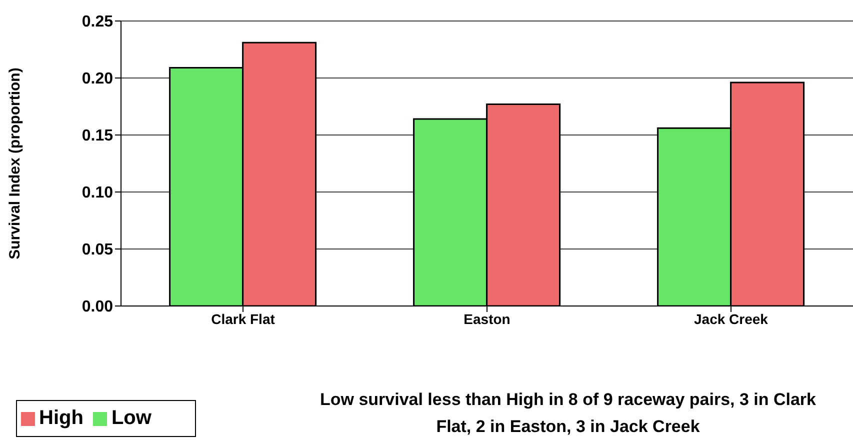 The width and height of the screenshot is (853, 443). Describe the element at coordinates (61, 418) in the screenshot. I see `legend-label: High` at that location.